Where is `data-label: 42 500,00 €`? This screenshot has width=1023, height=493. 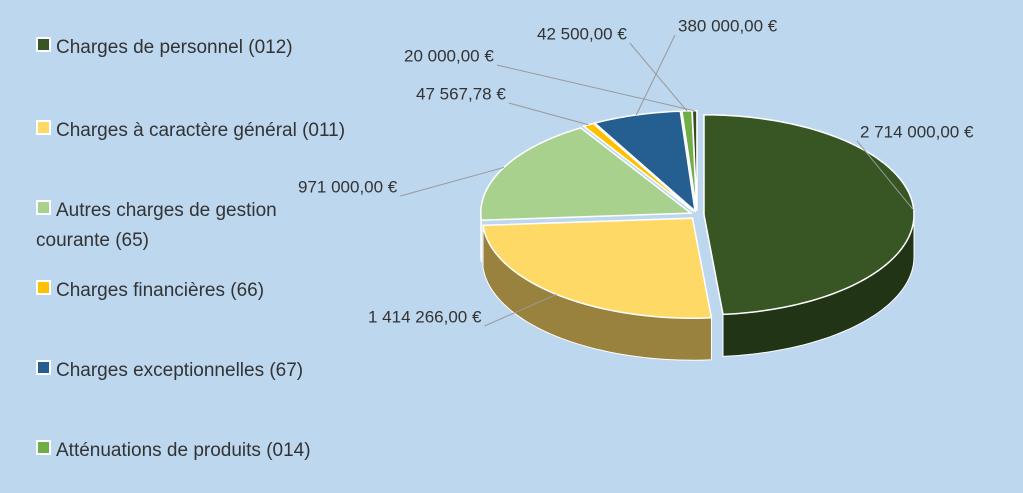 data-label: 42 500,00 € is located at coordinates (582, 33).